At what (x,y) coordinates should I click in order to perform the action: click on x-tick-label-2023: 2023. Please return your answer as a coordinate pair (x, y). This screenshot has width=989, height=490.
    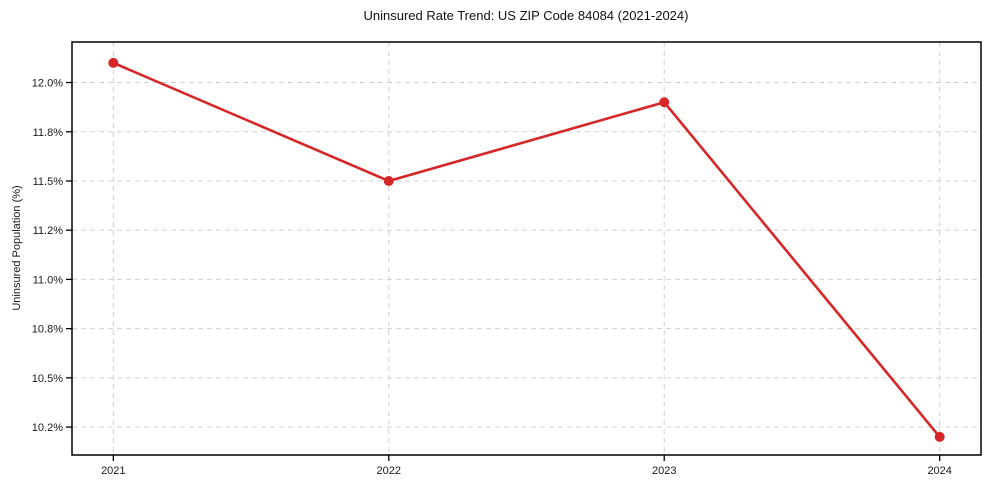
    Looking at the image, I should click on (664, 471).